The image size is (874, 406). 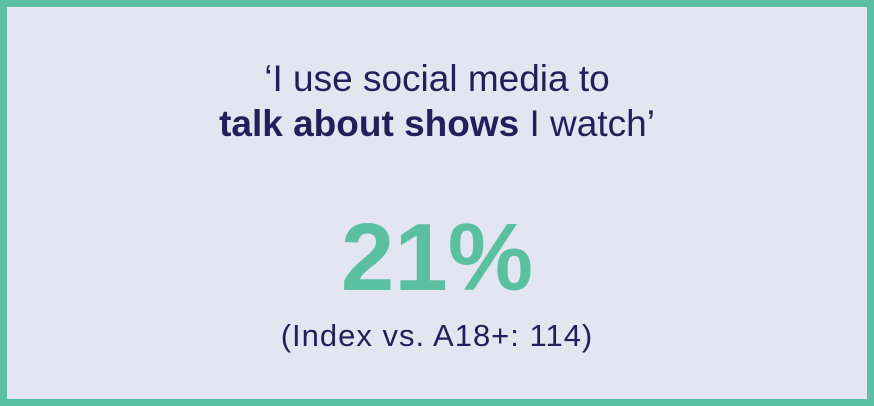 I want to click on quote-line-1: ‘I use social media to, so click(x=437, y=78).